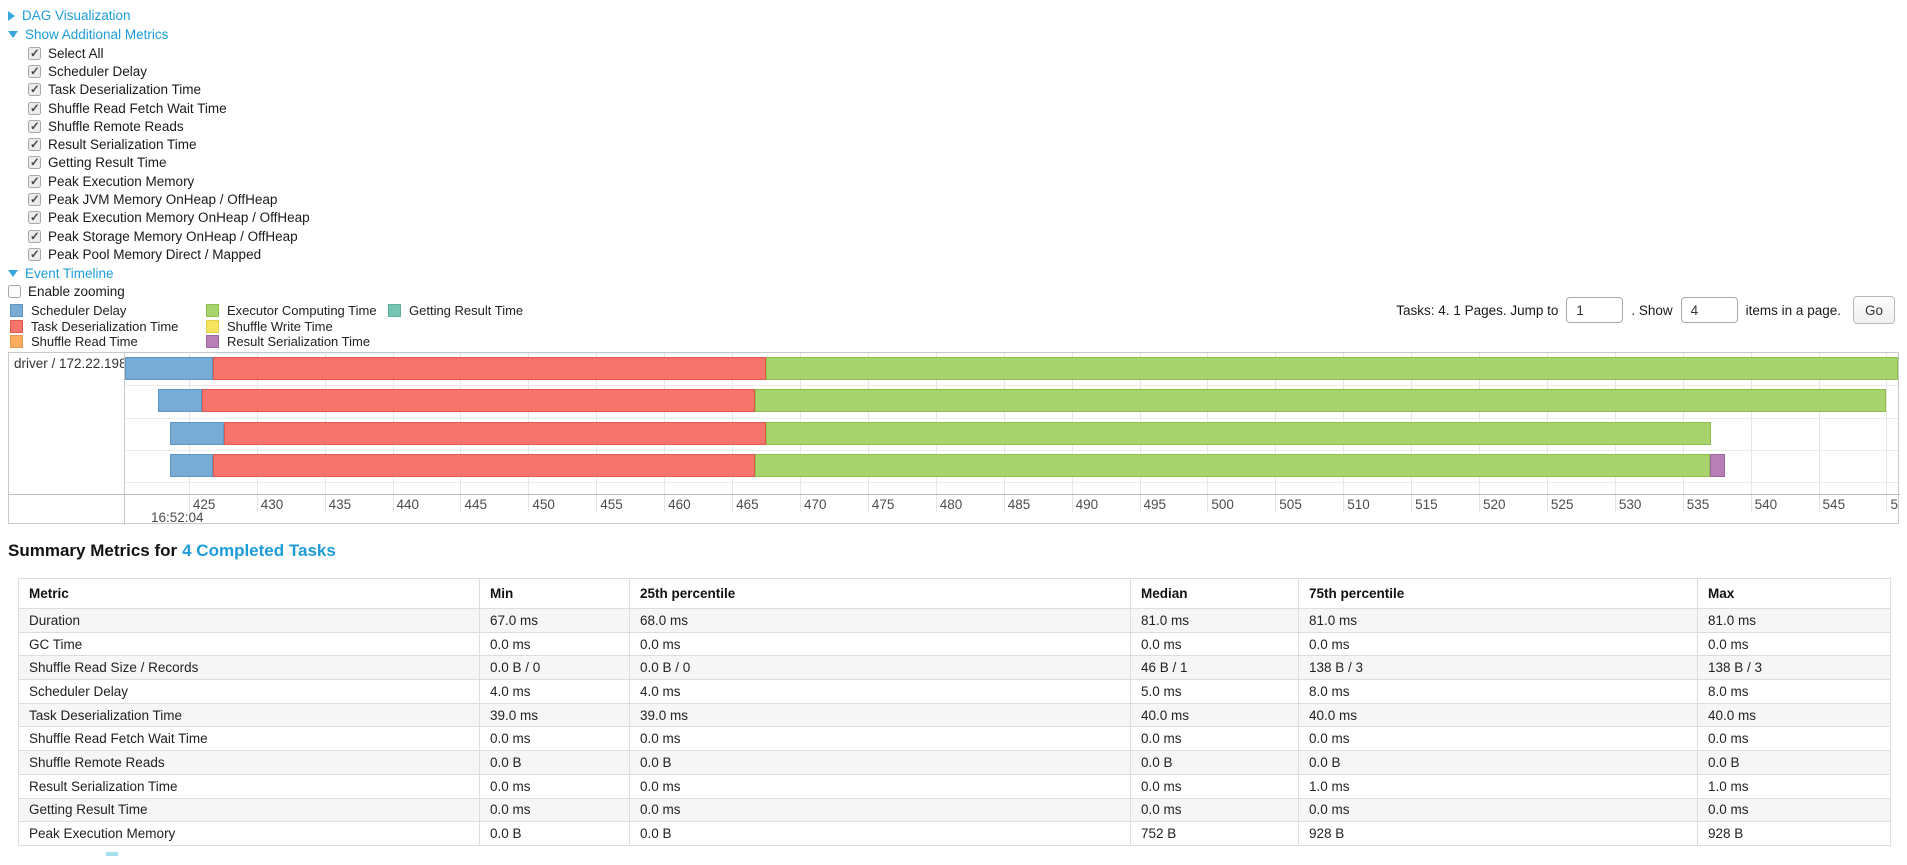 The width and height of the screenshot is (1907, 865). What do you see at coordinates (1494, 504) in the screenshot?
I see `timeline-tick-label: 520` at bounding box center [1494, 504].